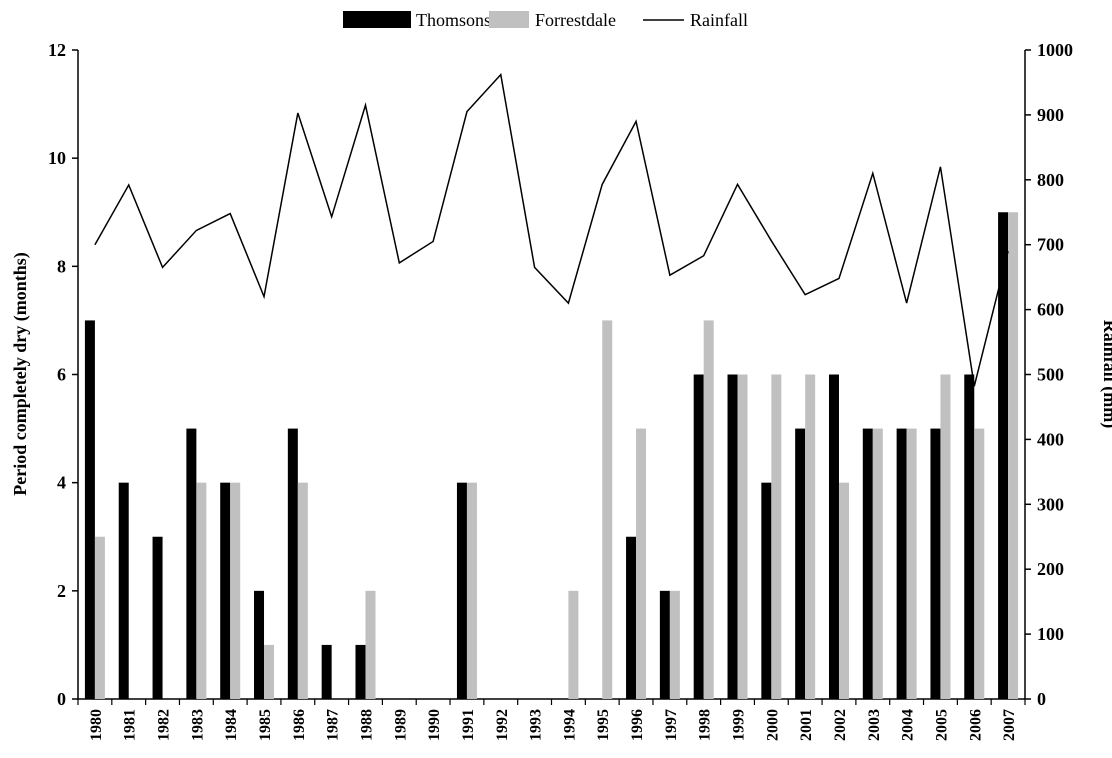 The width and height of the screenshot is (1112, 758). I want to click on y2-tick-label: 700, so click(1050, 245).